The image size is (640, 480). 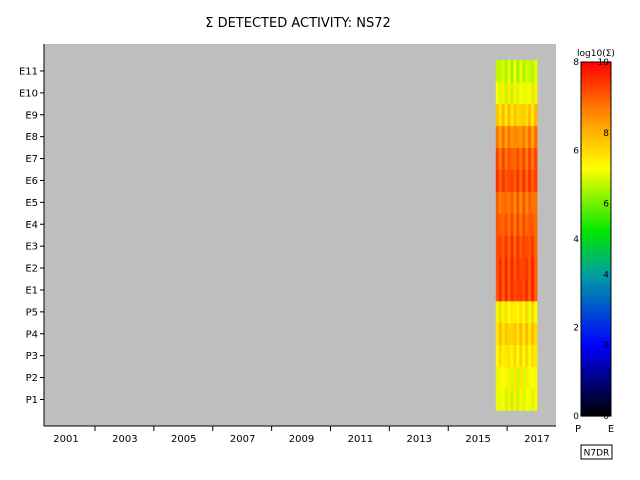 I want to click on colorbar-right-tick-label: 10, so click(x=604, y=63).